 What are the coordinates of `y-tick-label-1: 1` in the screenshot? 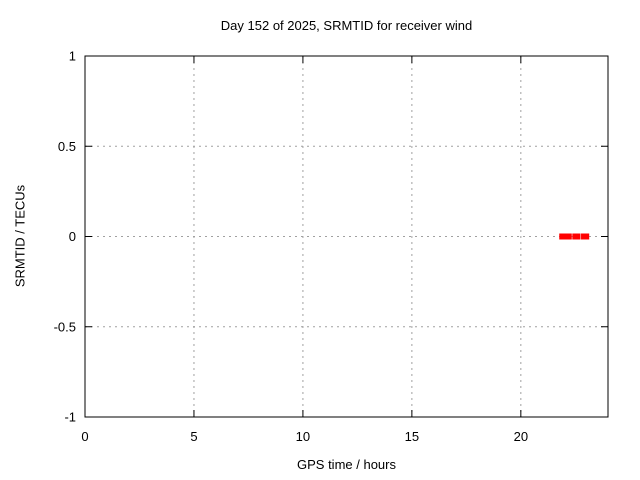 It's located at (72, 56).